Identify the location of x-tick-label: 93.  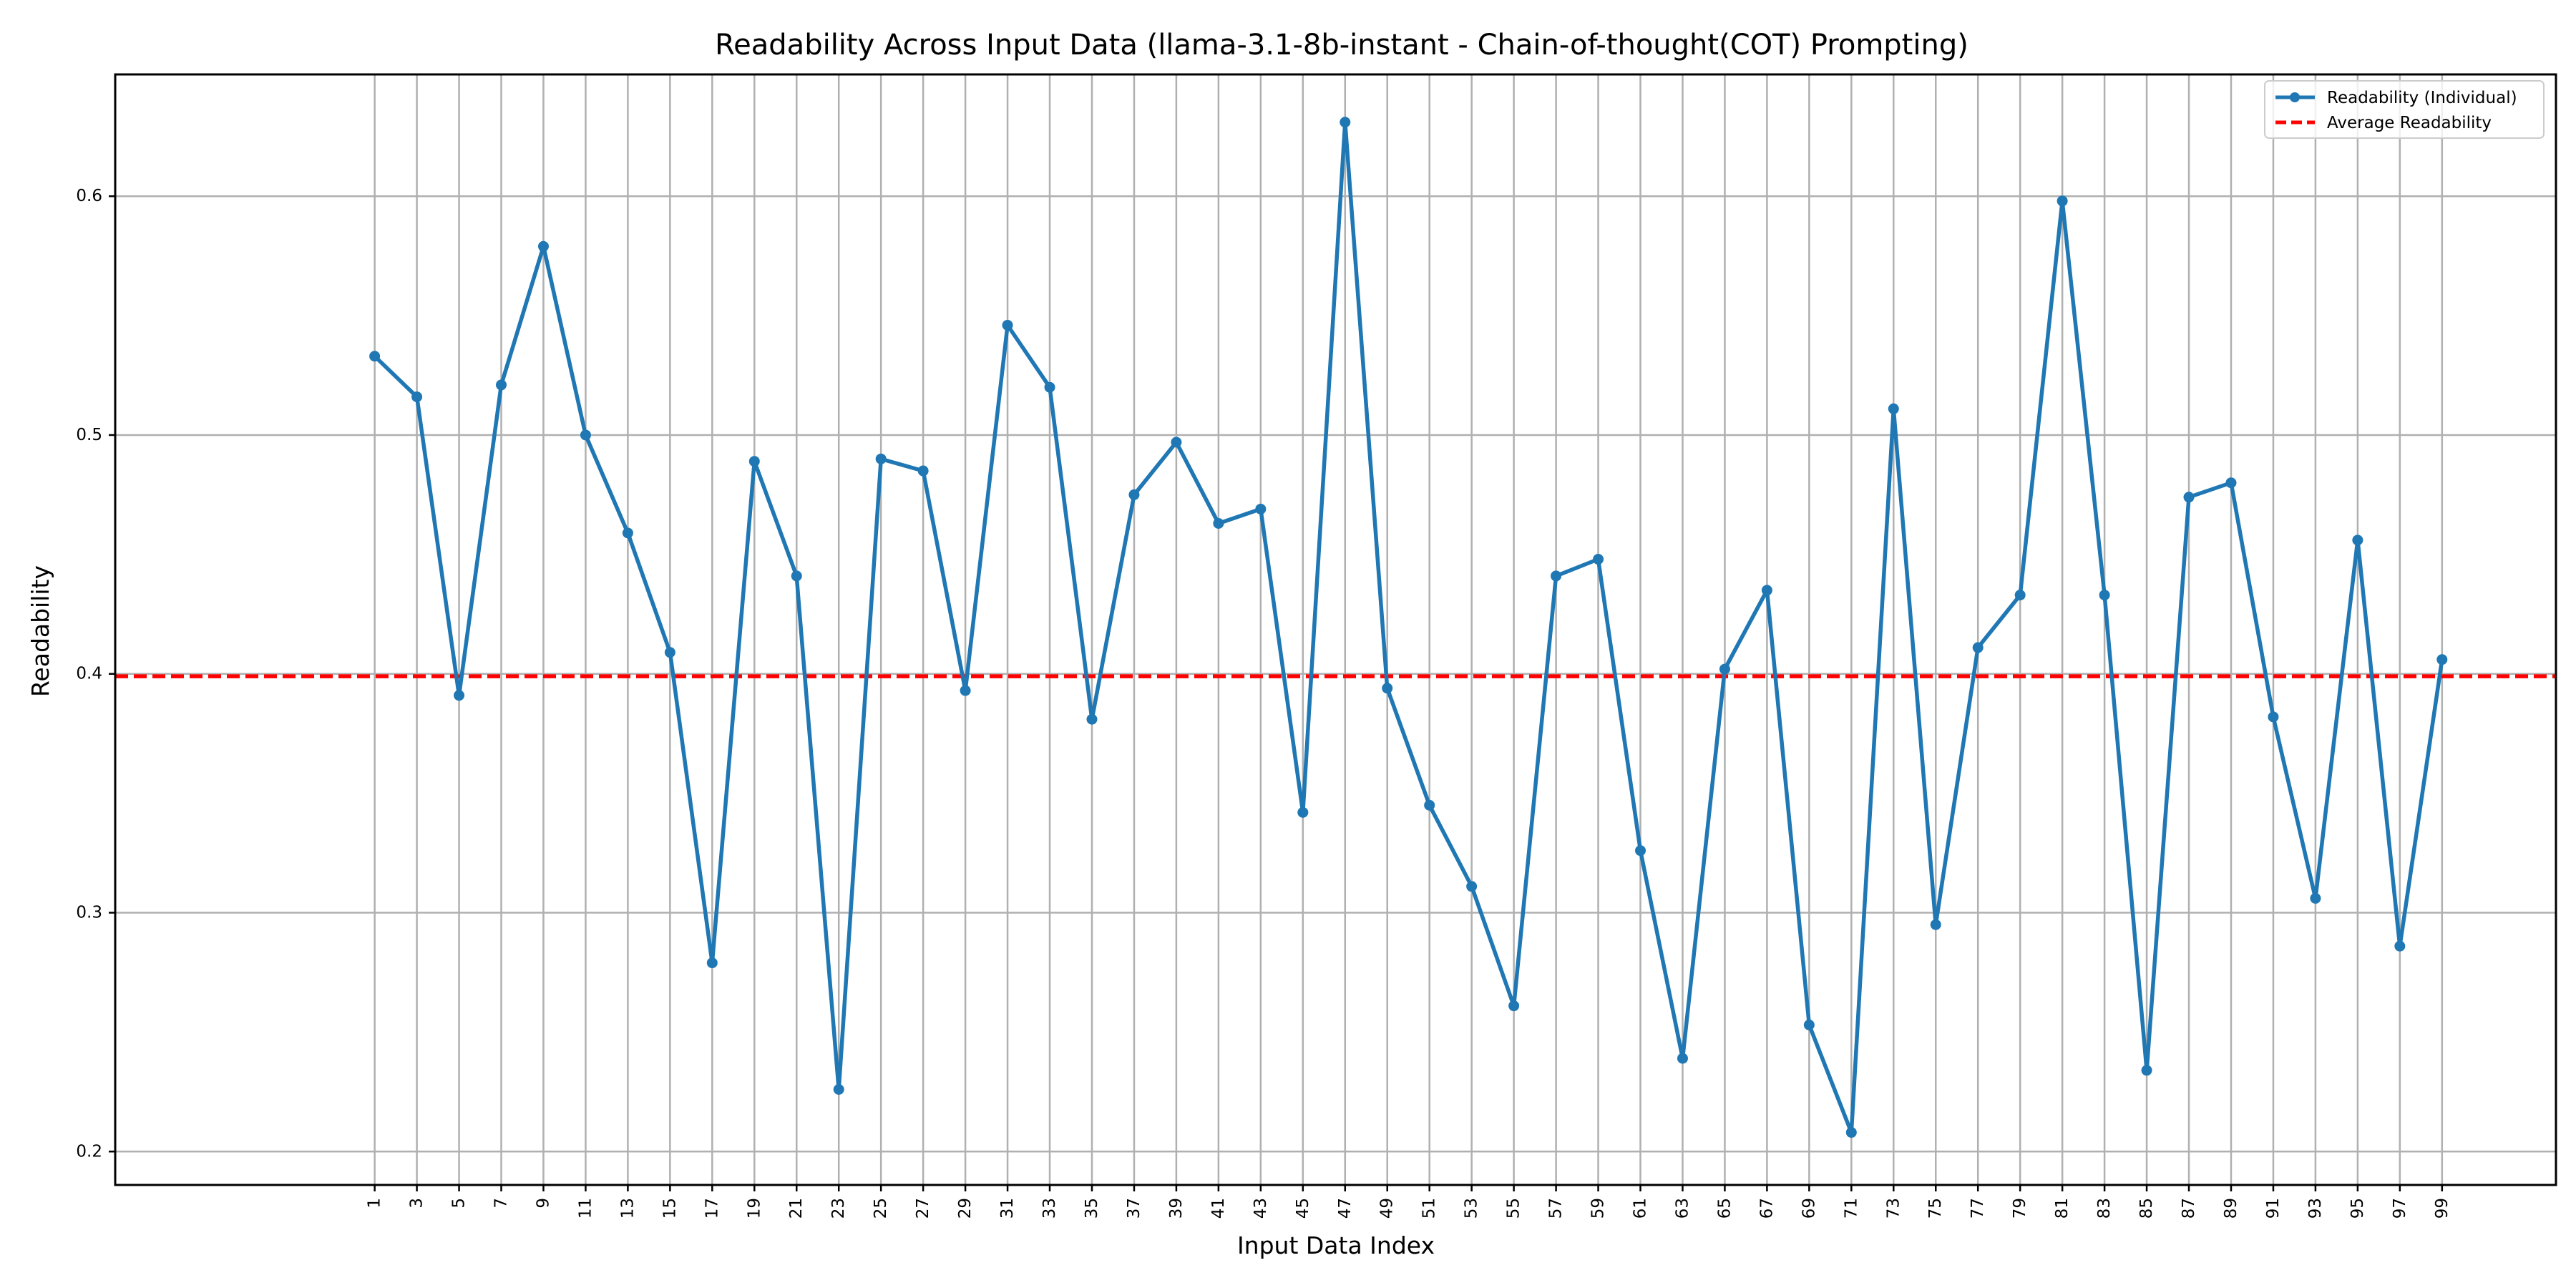
(2315, 1208).